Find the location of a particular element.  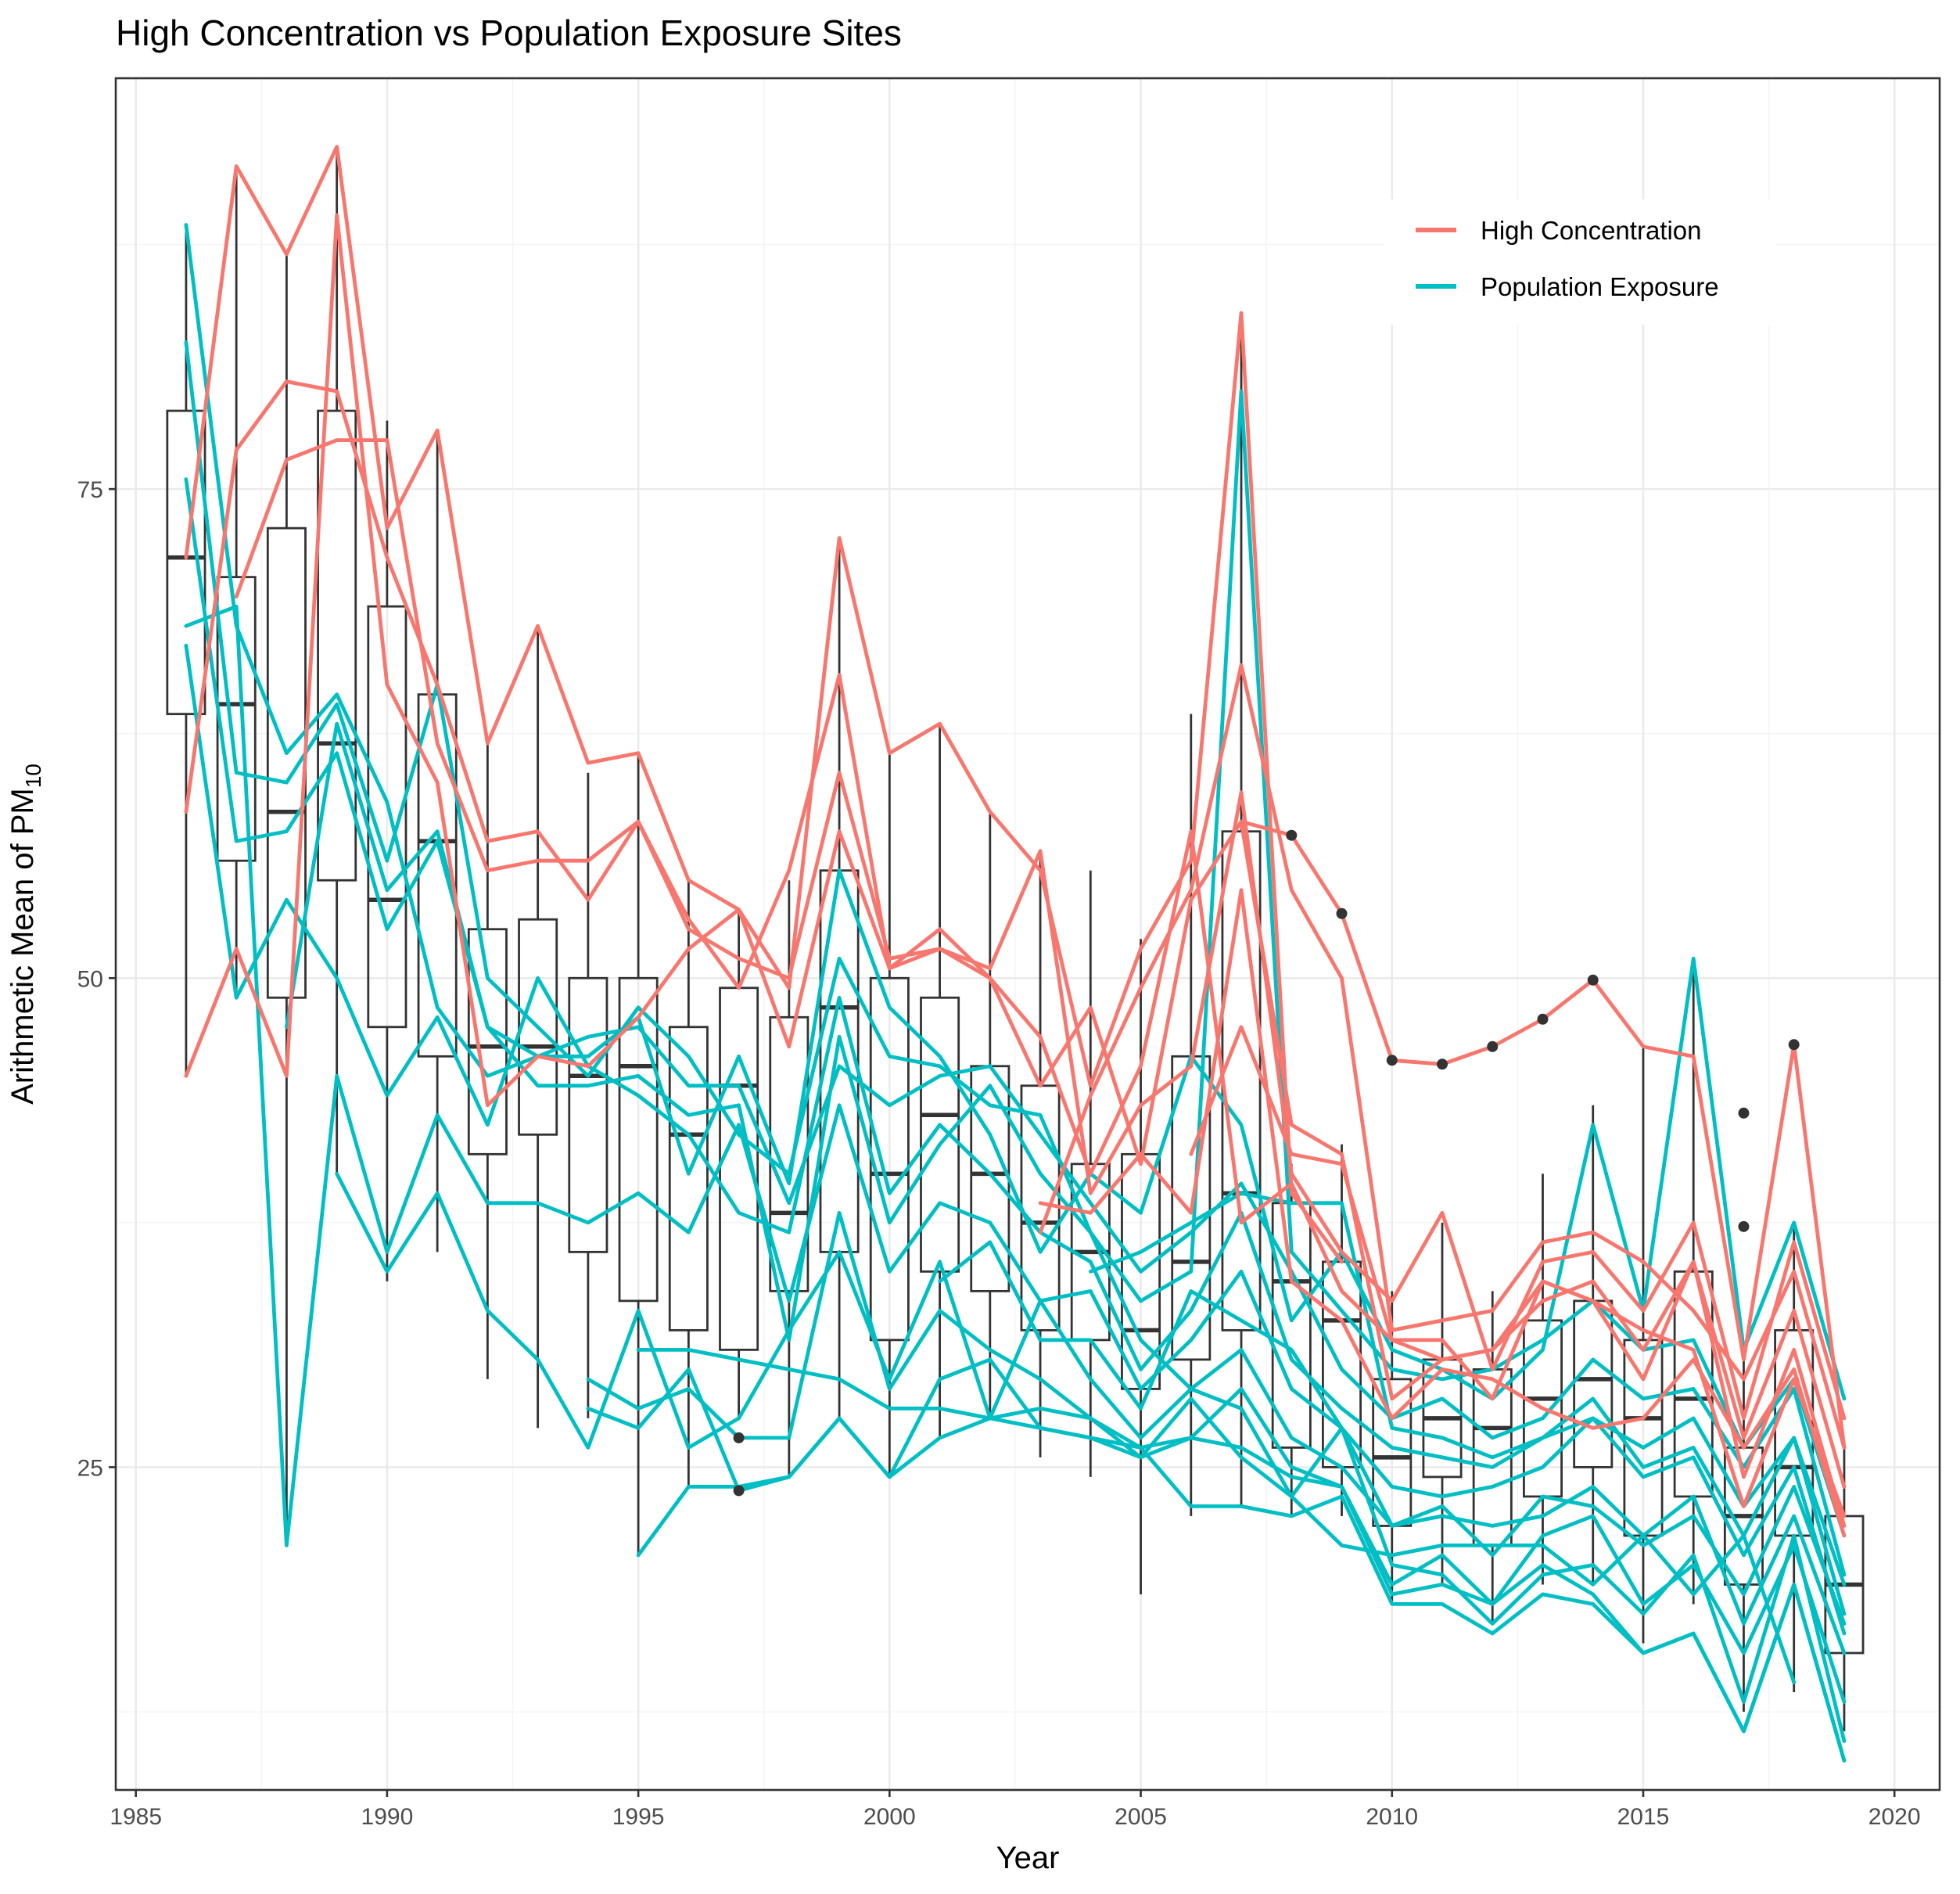

x-tick-label: 2000 is located at coordinates (889, 1817).